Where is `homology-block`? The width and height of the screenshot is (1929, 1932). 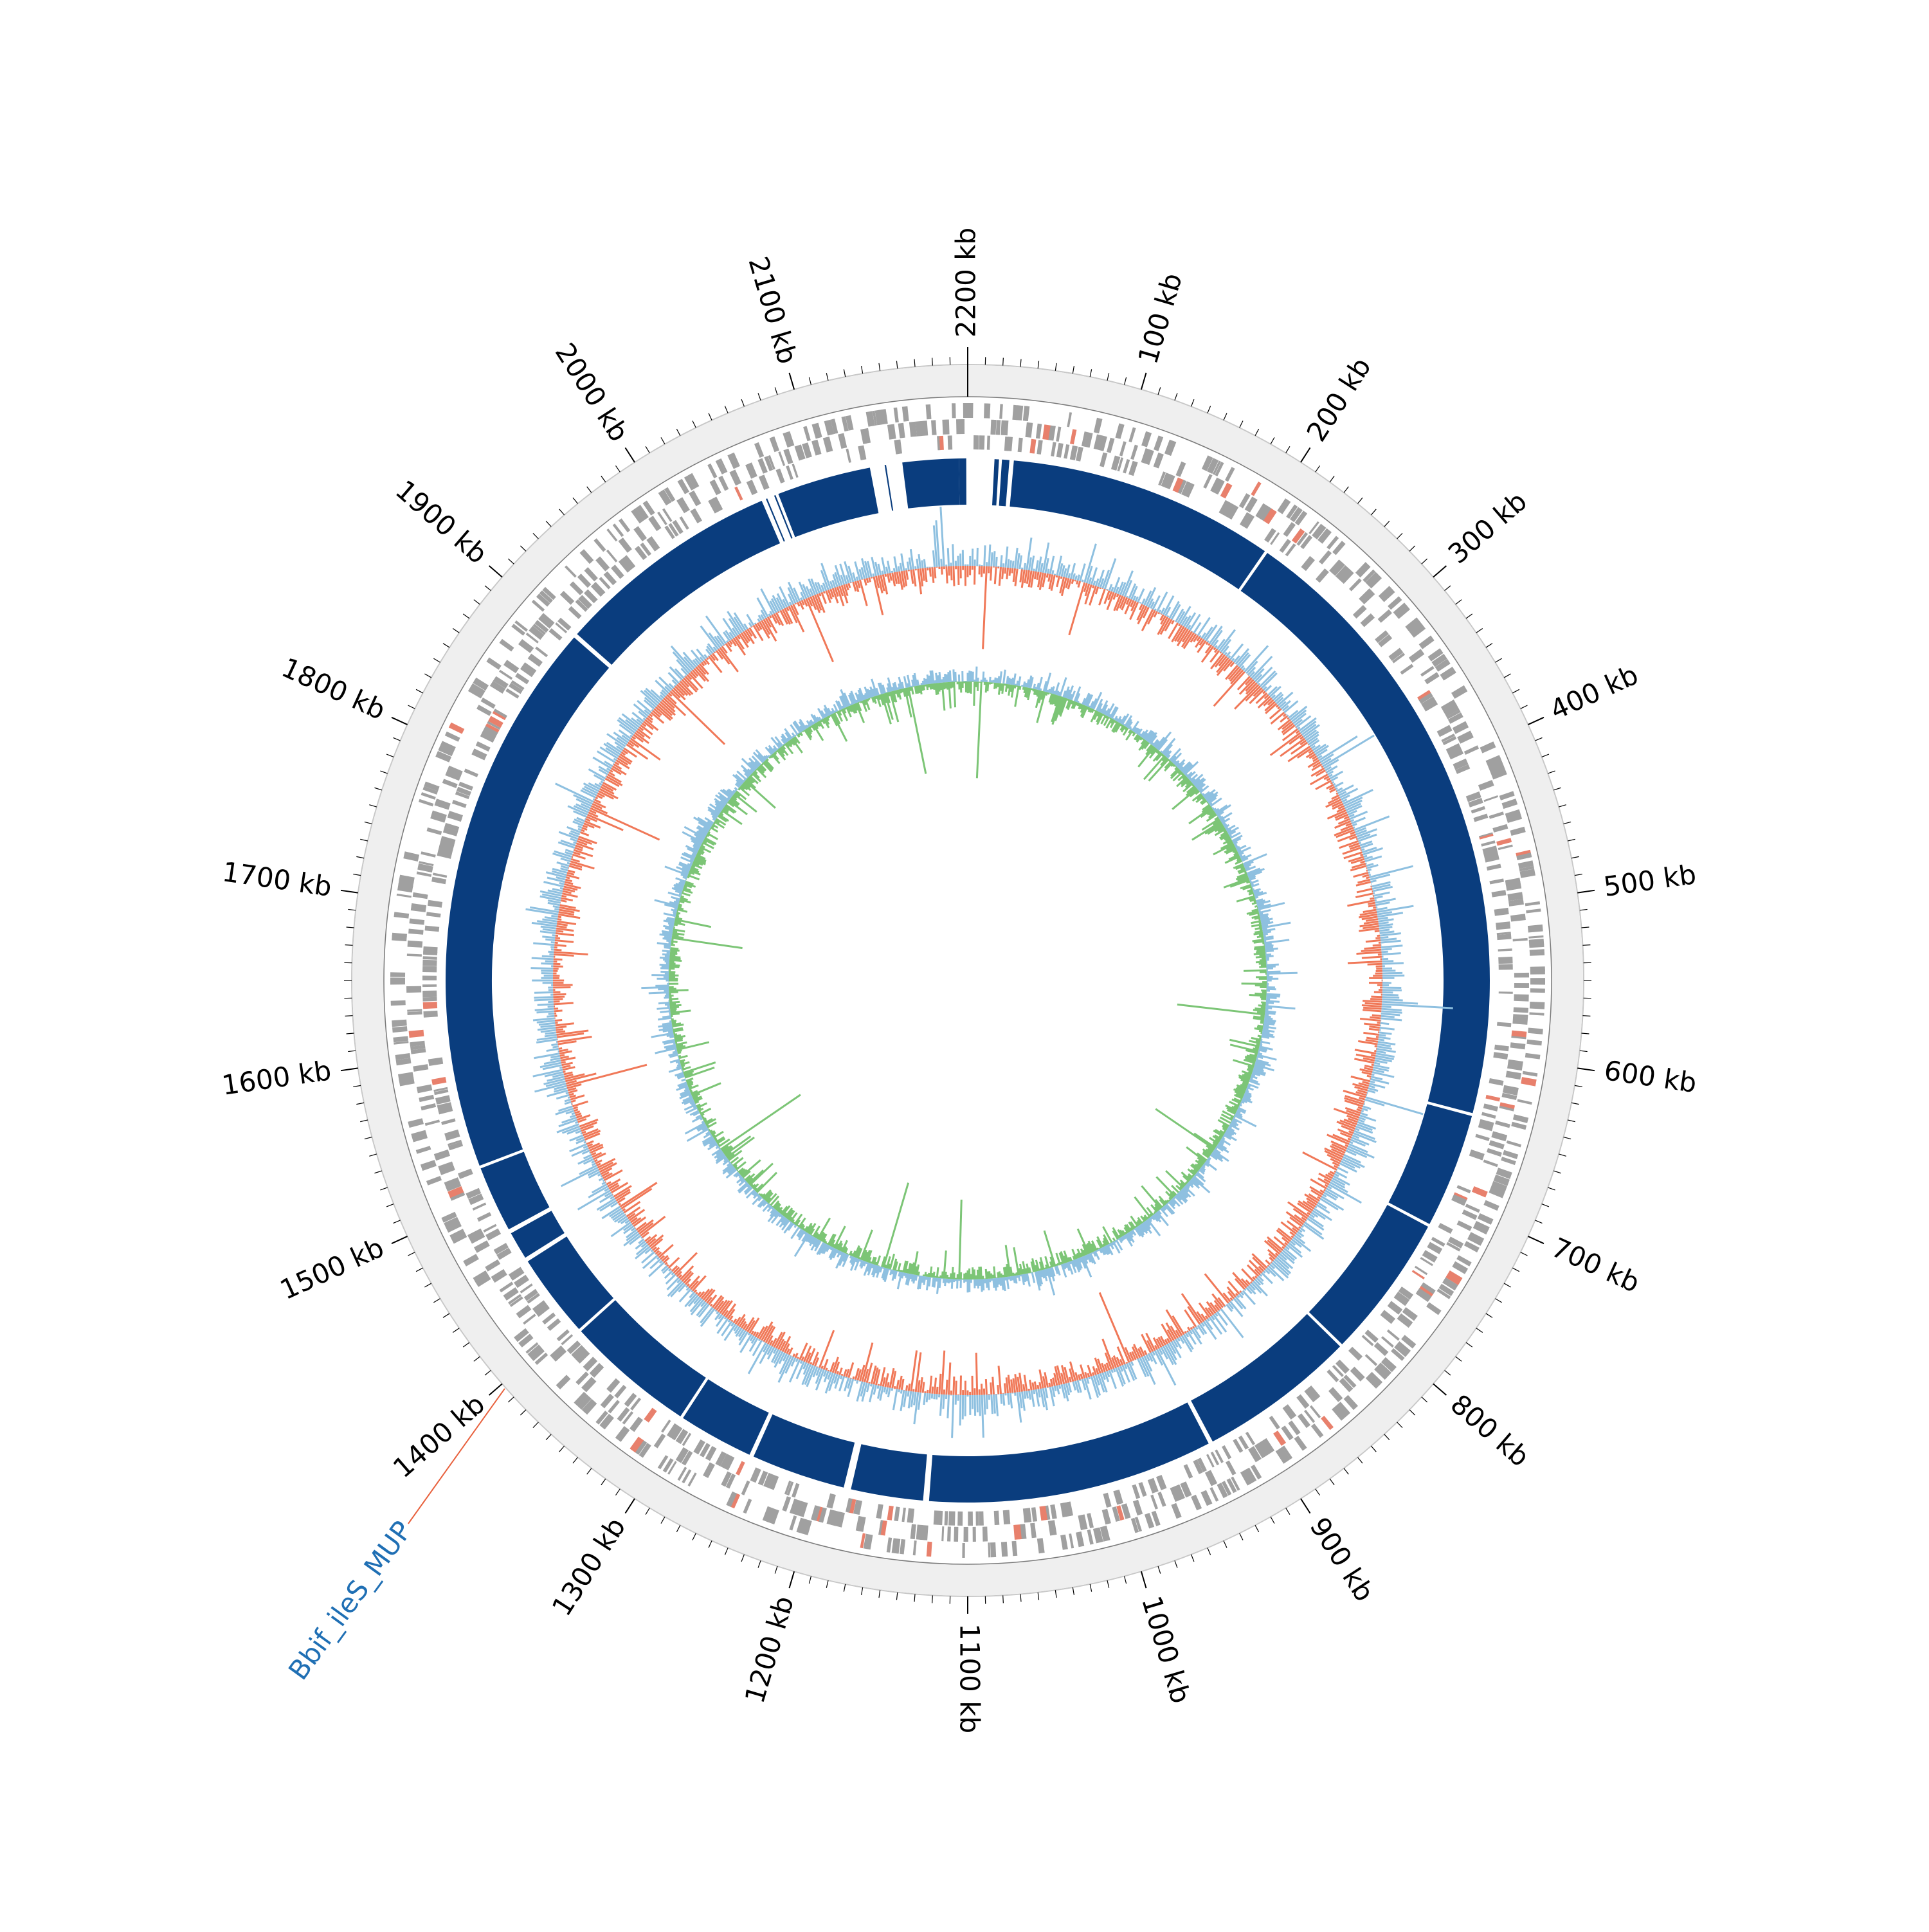
homology-block is located at coordinates (1265, 1377).